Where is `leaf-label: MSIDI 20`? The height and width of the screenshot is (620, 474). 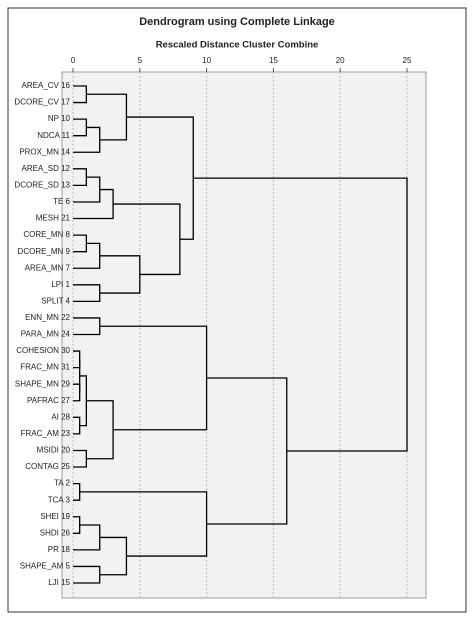 leaf-label: MSIDI 20 is located at coordinates (54, 450).